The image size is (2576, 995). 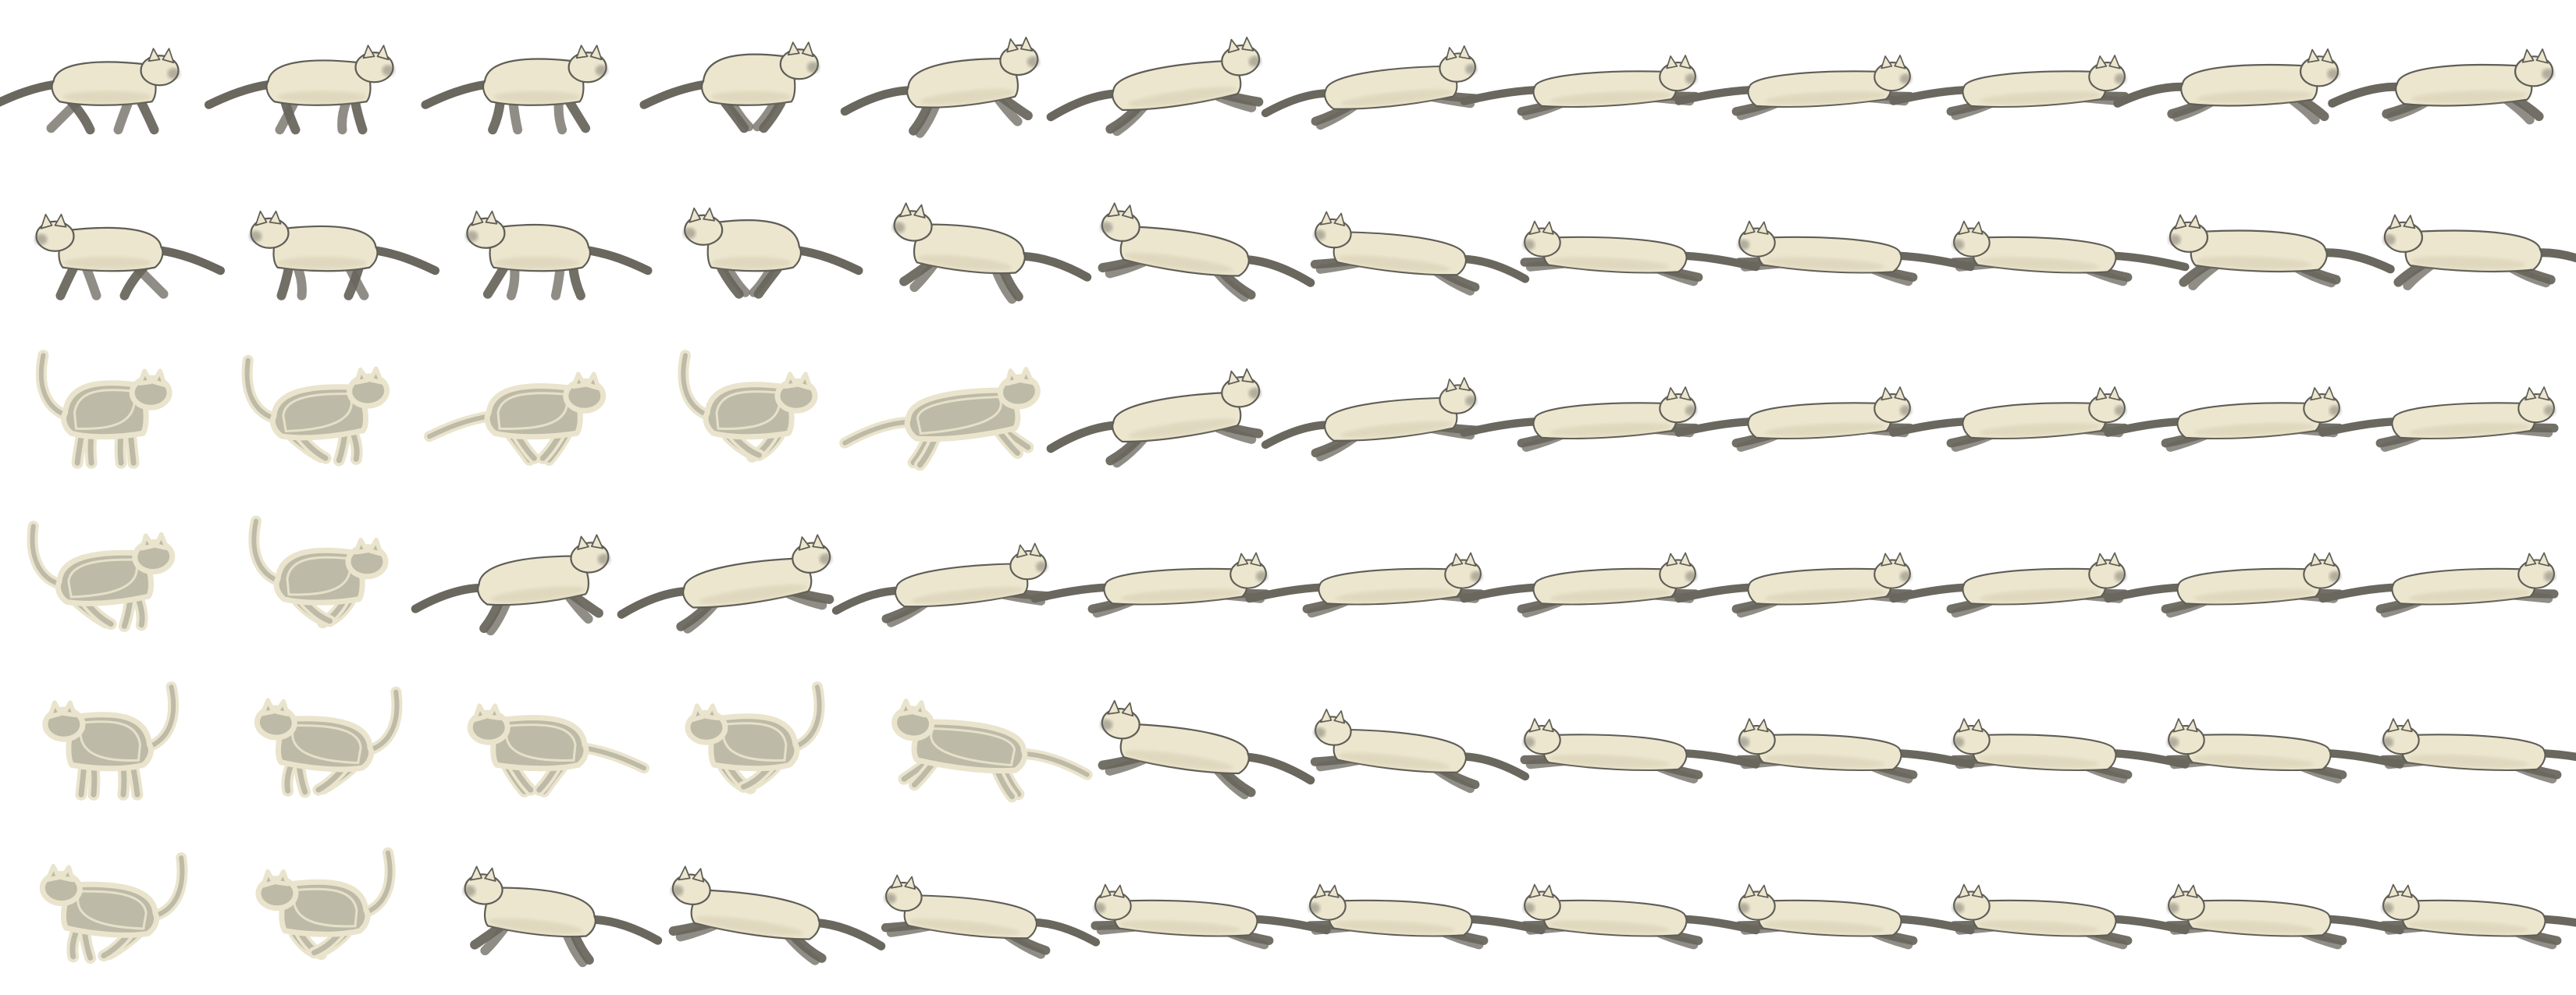 I want to click on cat-frame-r2-c11, so click(x=2281, y=252).